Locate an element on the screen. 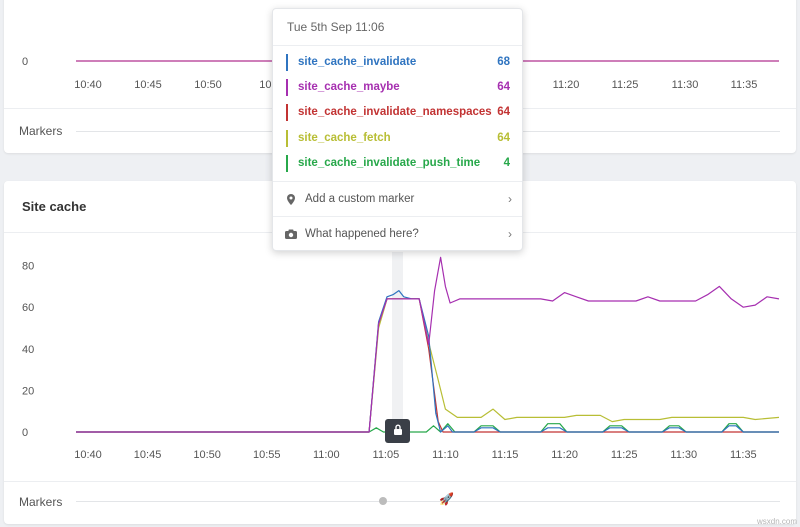  tooltip-entry: site_cache_maybe 64 is located at coordinates (398, 87).